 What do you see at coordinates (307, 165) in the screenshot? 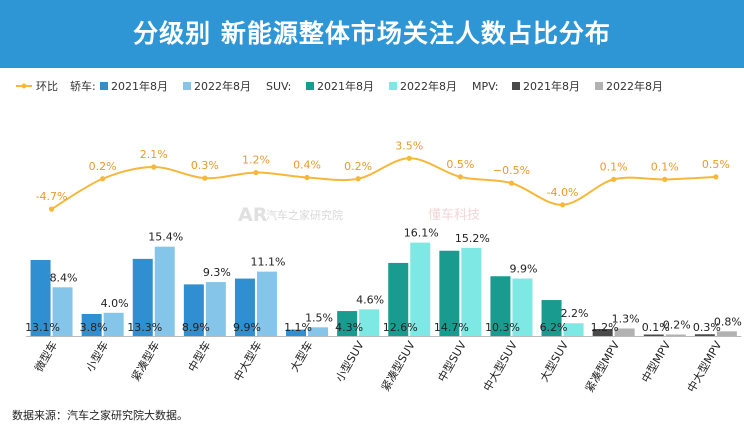
I see `yoy-label: 0.4%` at bounding box center [307, 165].